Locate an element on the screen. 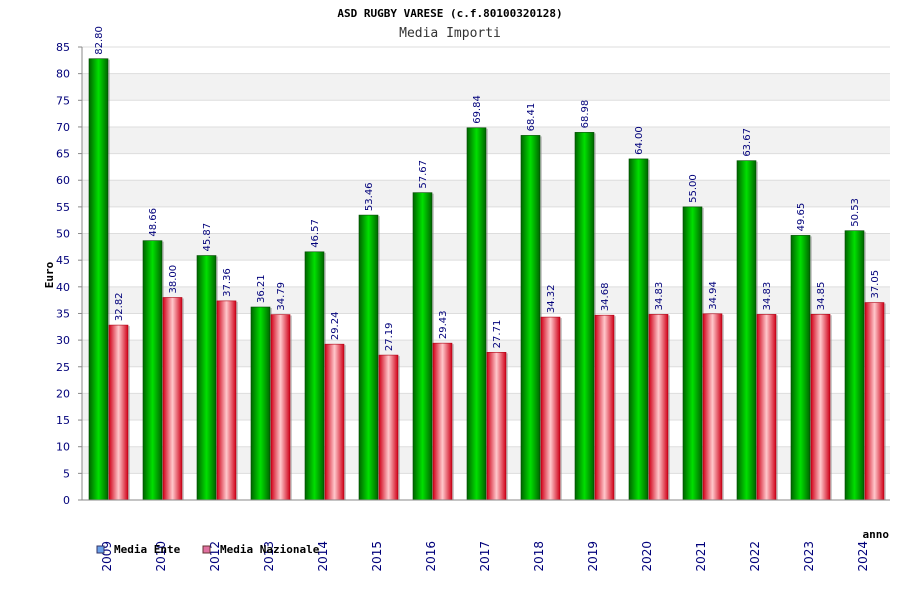 The width and height of the screenshot is (900, 600). y-tick-label: 55 is located at coordinates (63, 207).